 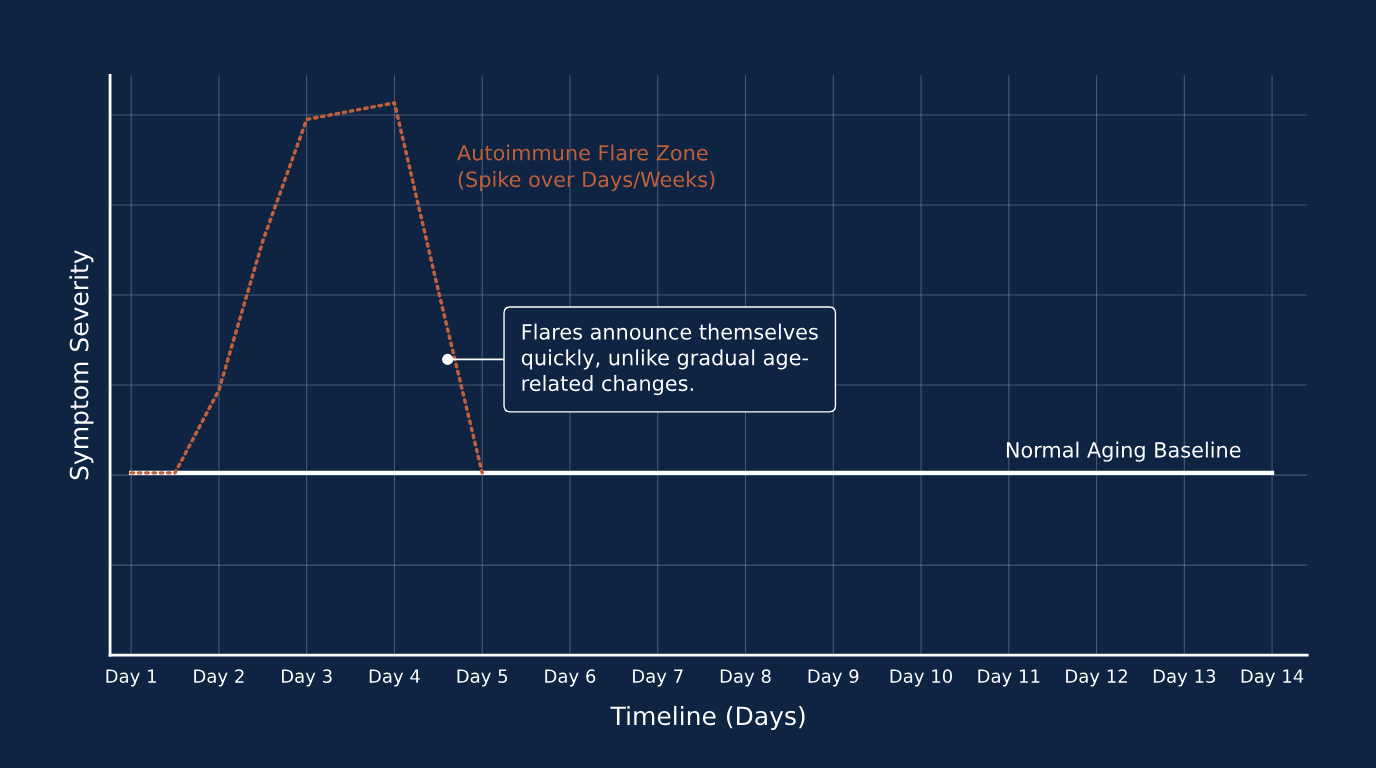 I want to click on y-axis-title: Symptom Severity, so click(x=81, y=365).